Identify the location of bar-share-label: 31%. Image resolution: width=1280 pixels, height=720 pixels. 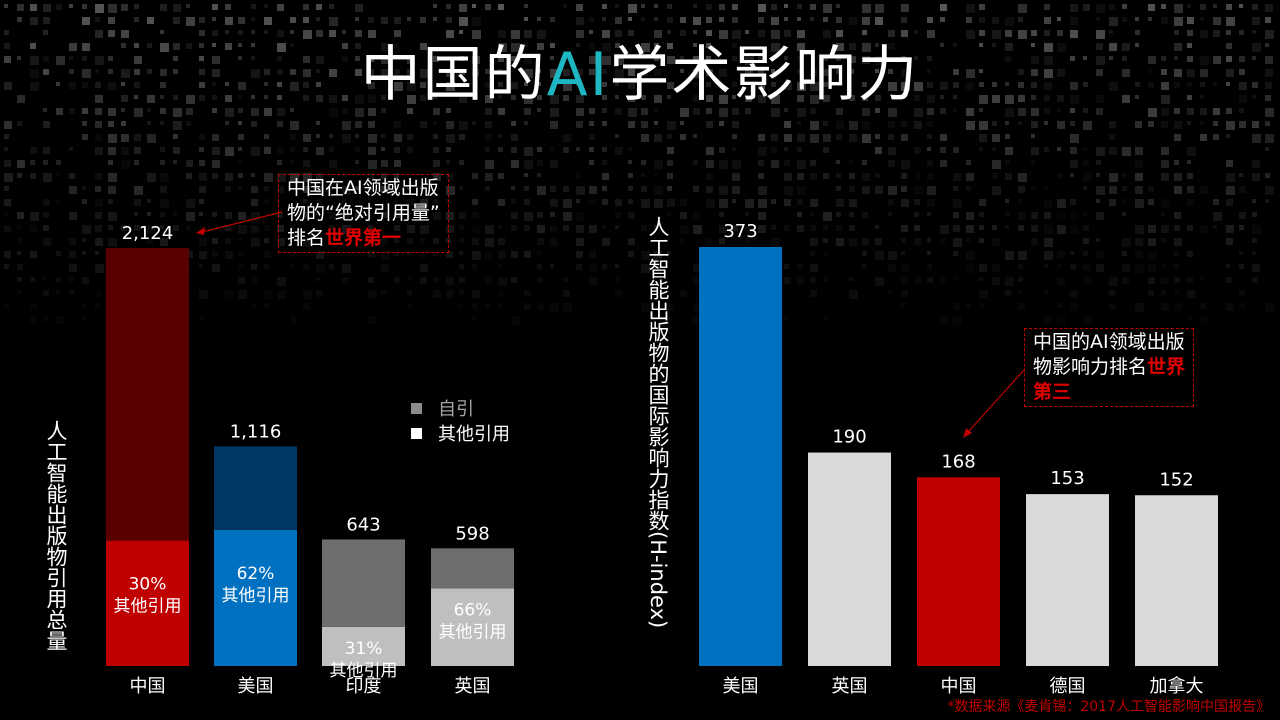
(364, 649).